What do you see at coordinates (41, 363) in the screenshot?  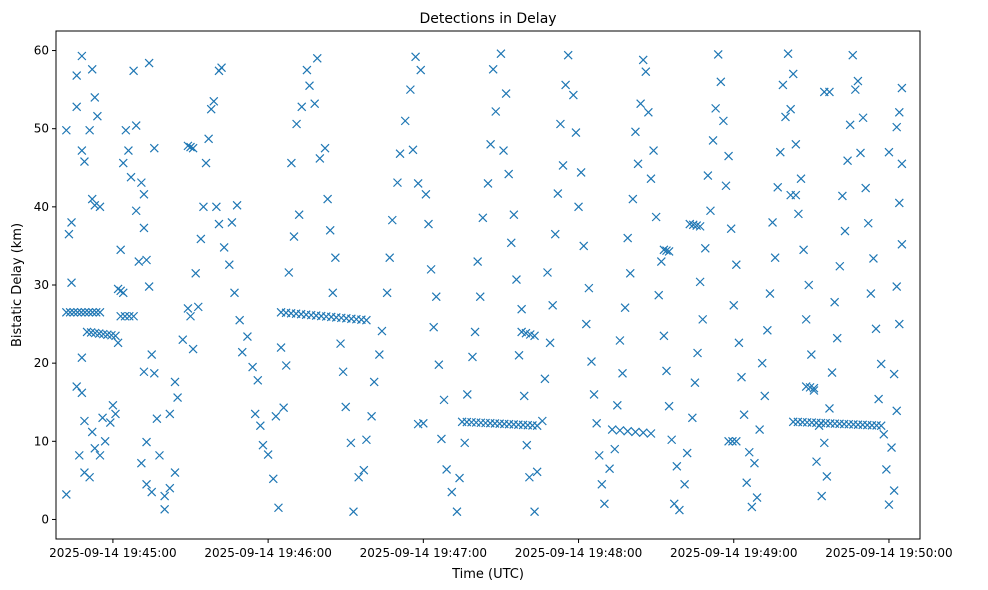 I see `y-tick-label: 20` at bounding box center [41, 363].